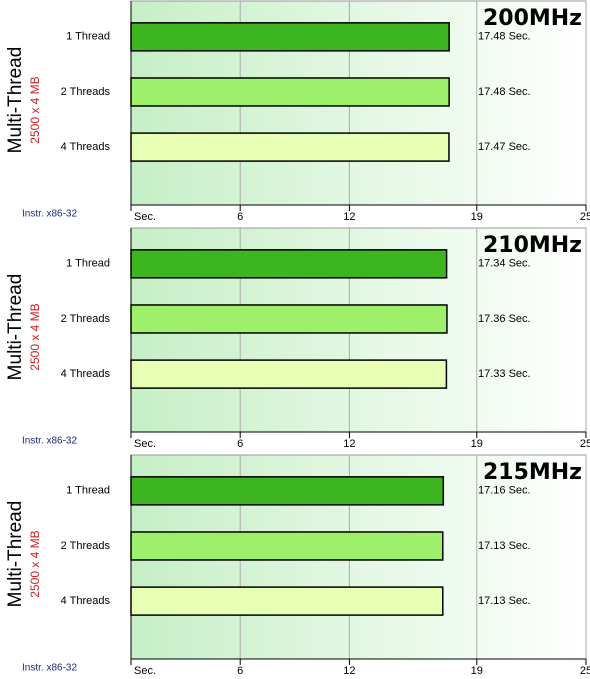  Describe the element at coordinates (504, 319) in the screenshot. I see `value-label: 17.36 Sec.` at that location.